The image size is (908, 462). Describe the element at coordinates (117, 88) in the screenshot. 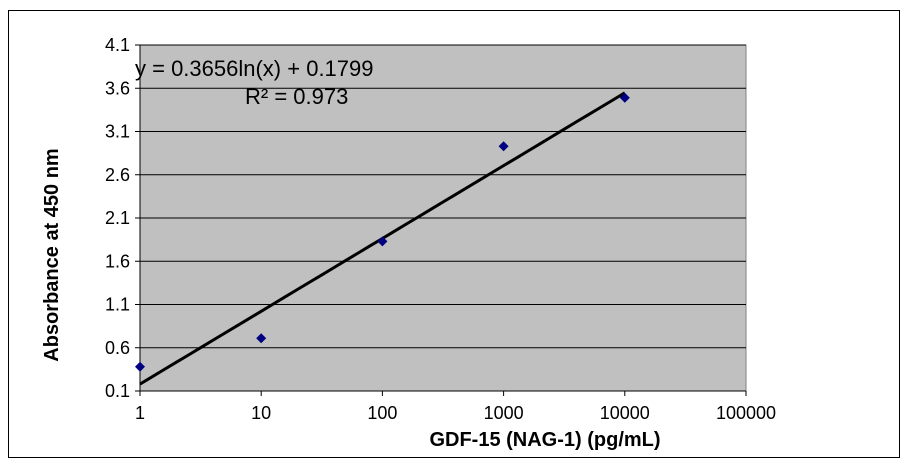

I see `y-tick-label: 3.6` at that location.